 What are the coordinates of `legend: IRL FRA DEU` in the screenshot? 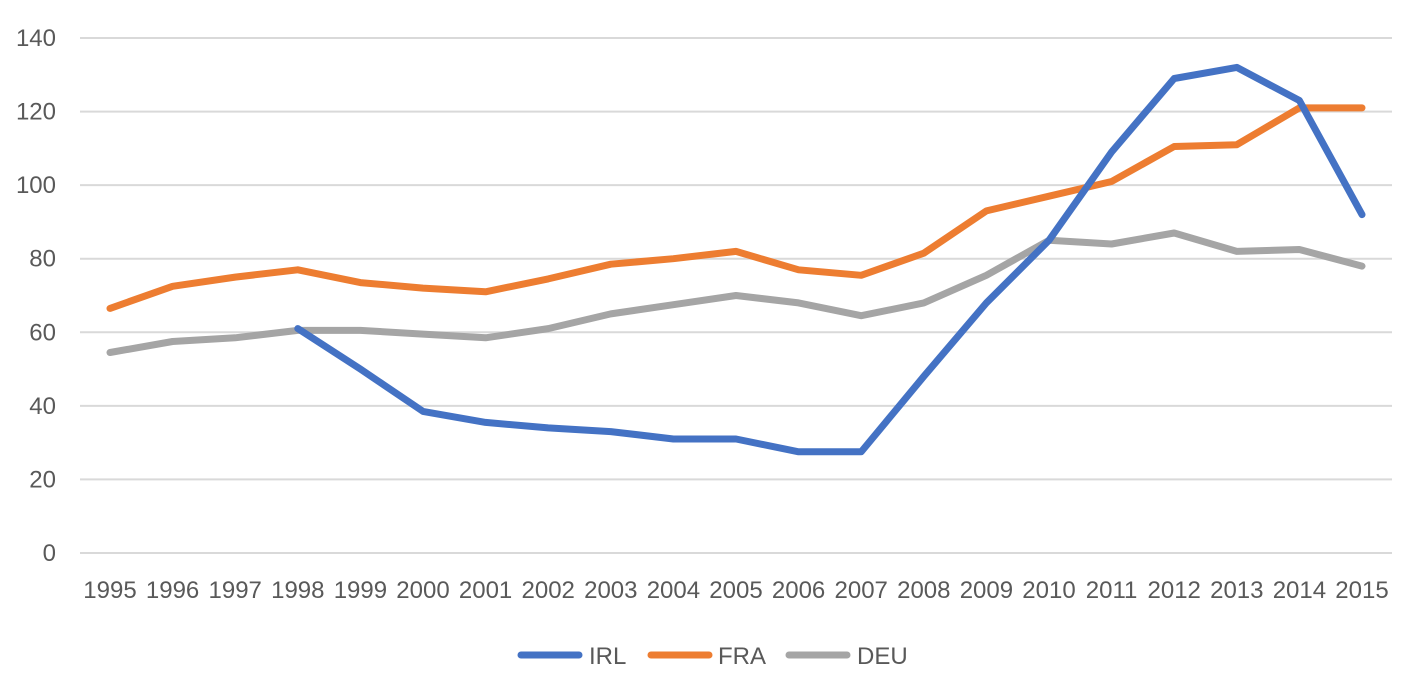 It's located at (712, 656).